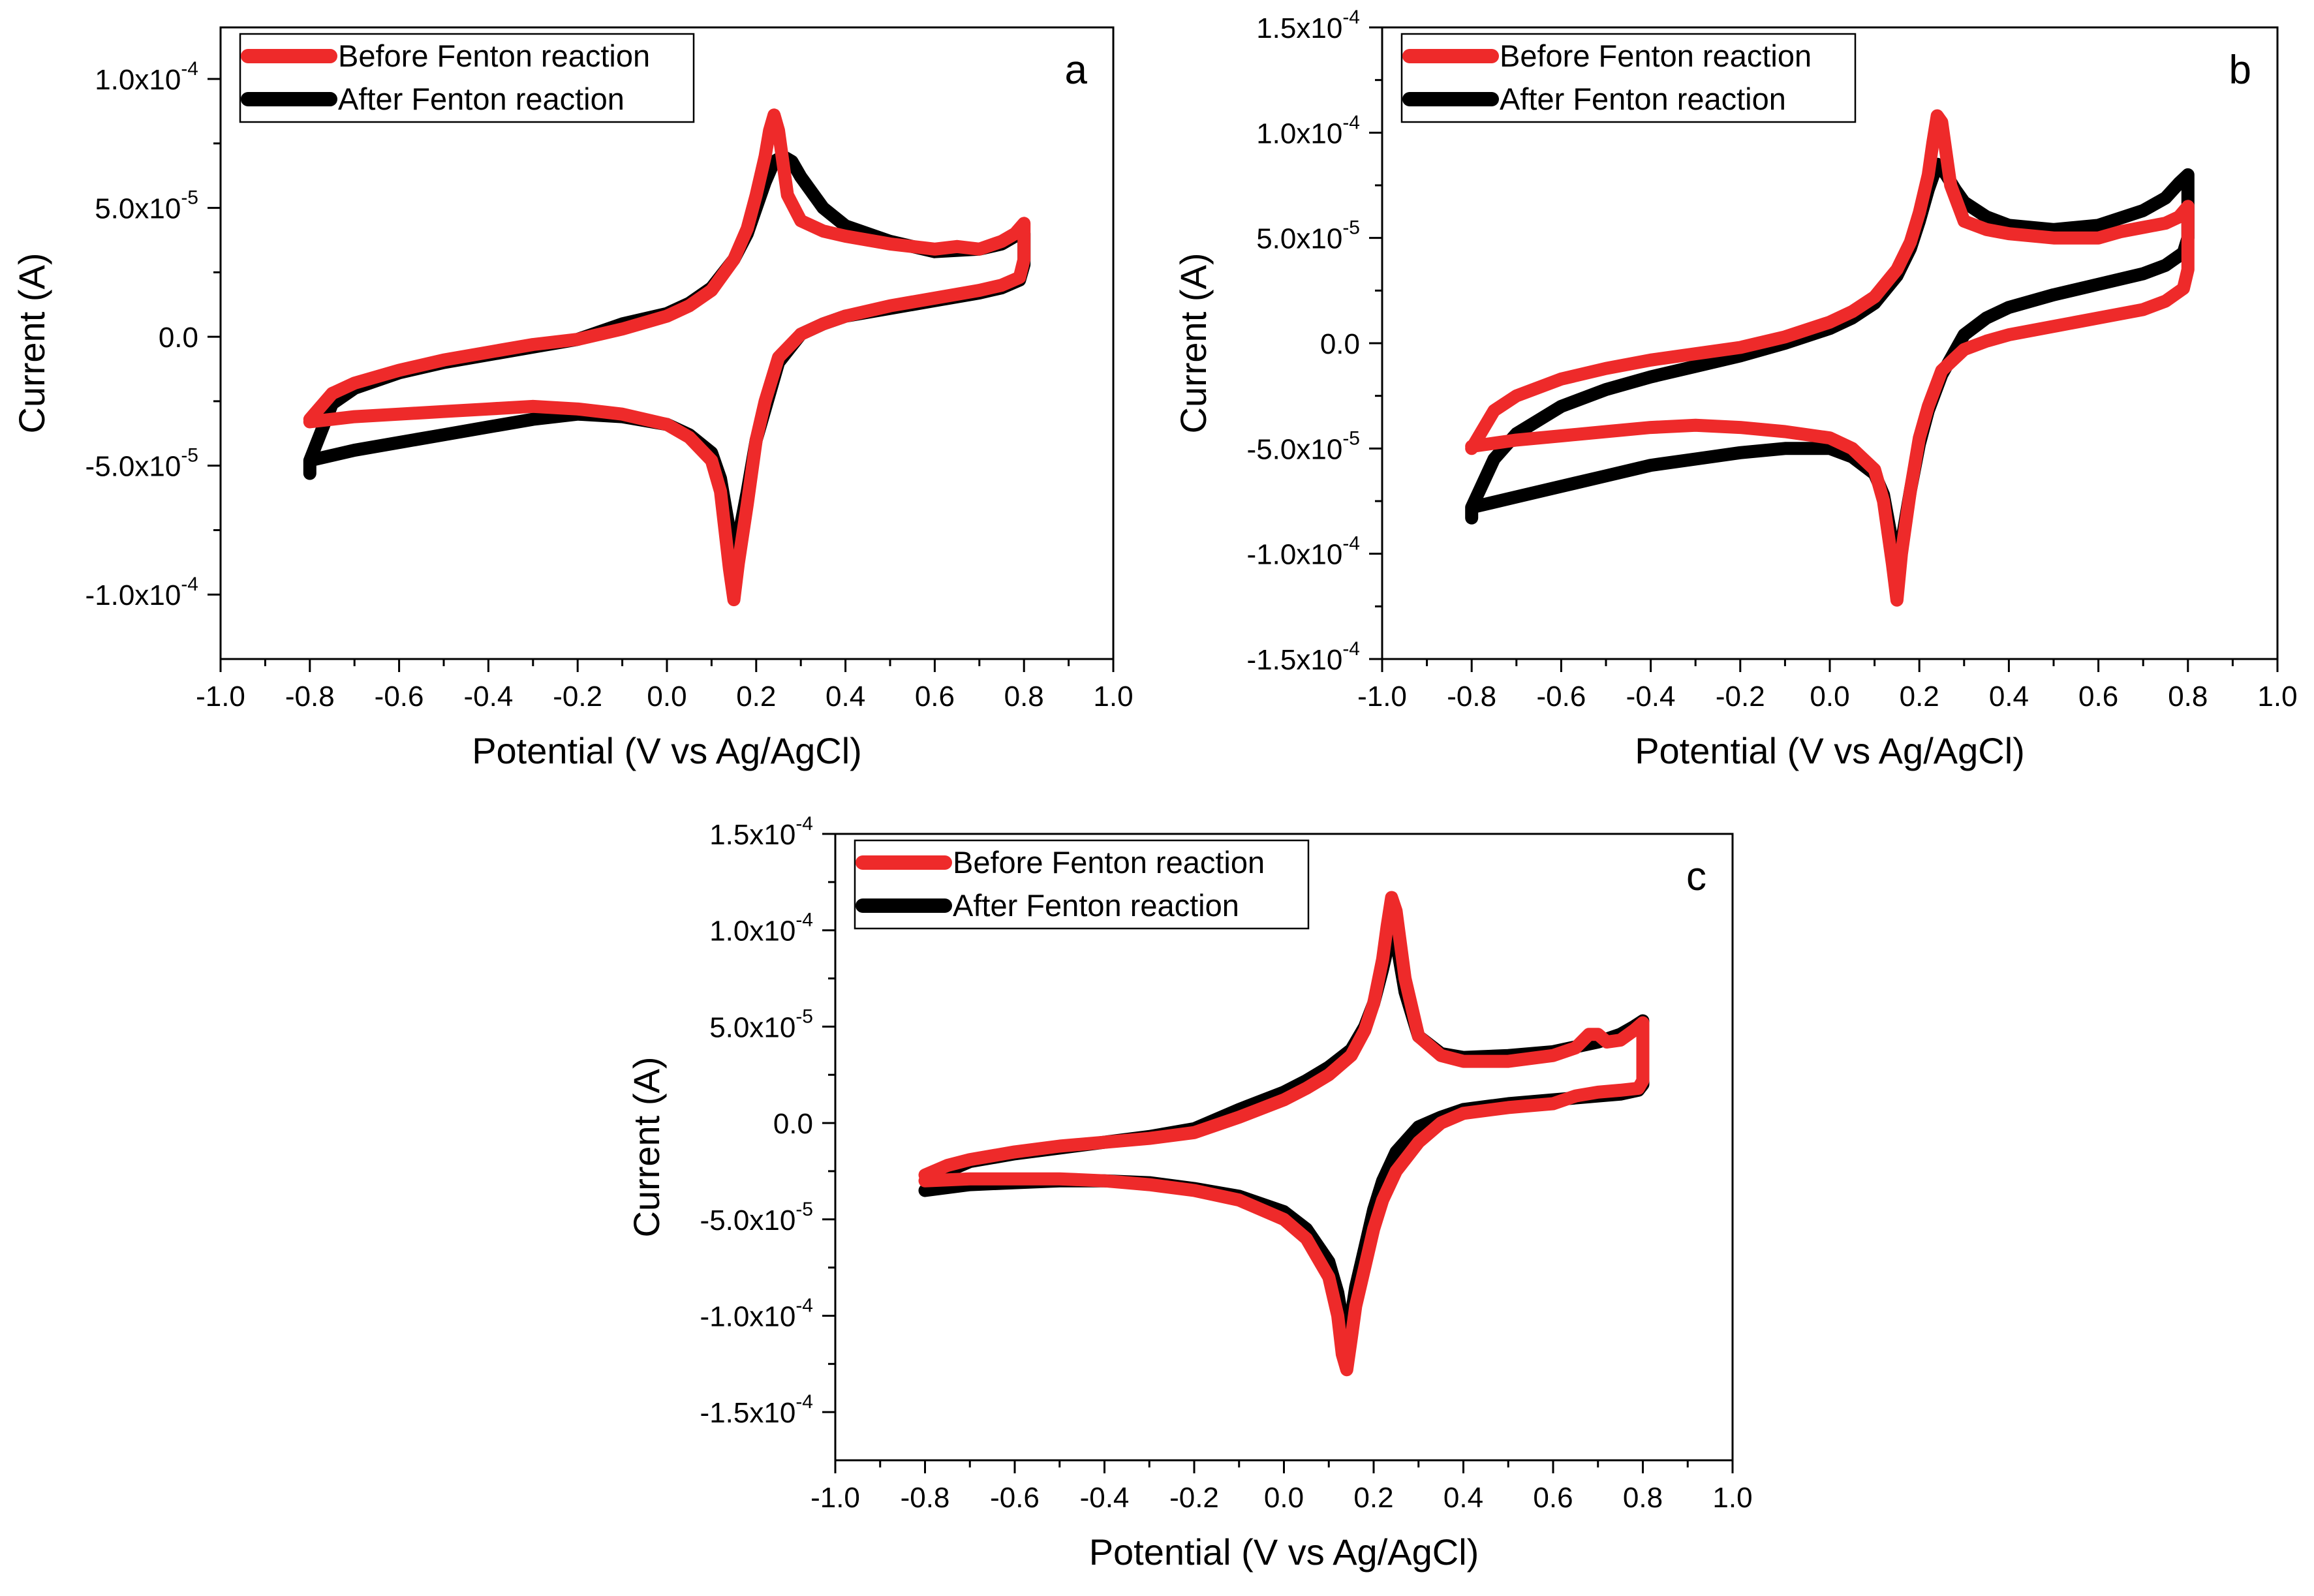  I want to click on panel-letter: c, so click(1696, 876).